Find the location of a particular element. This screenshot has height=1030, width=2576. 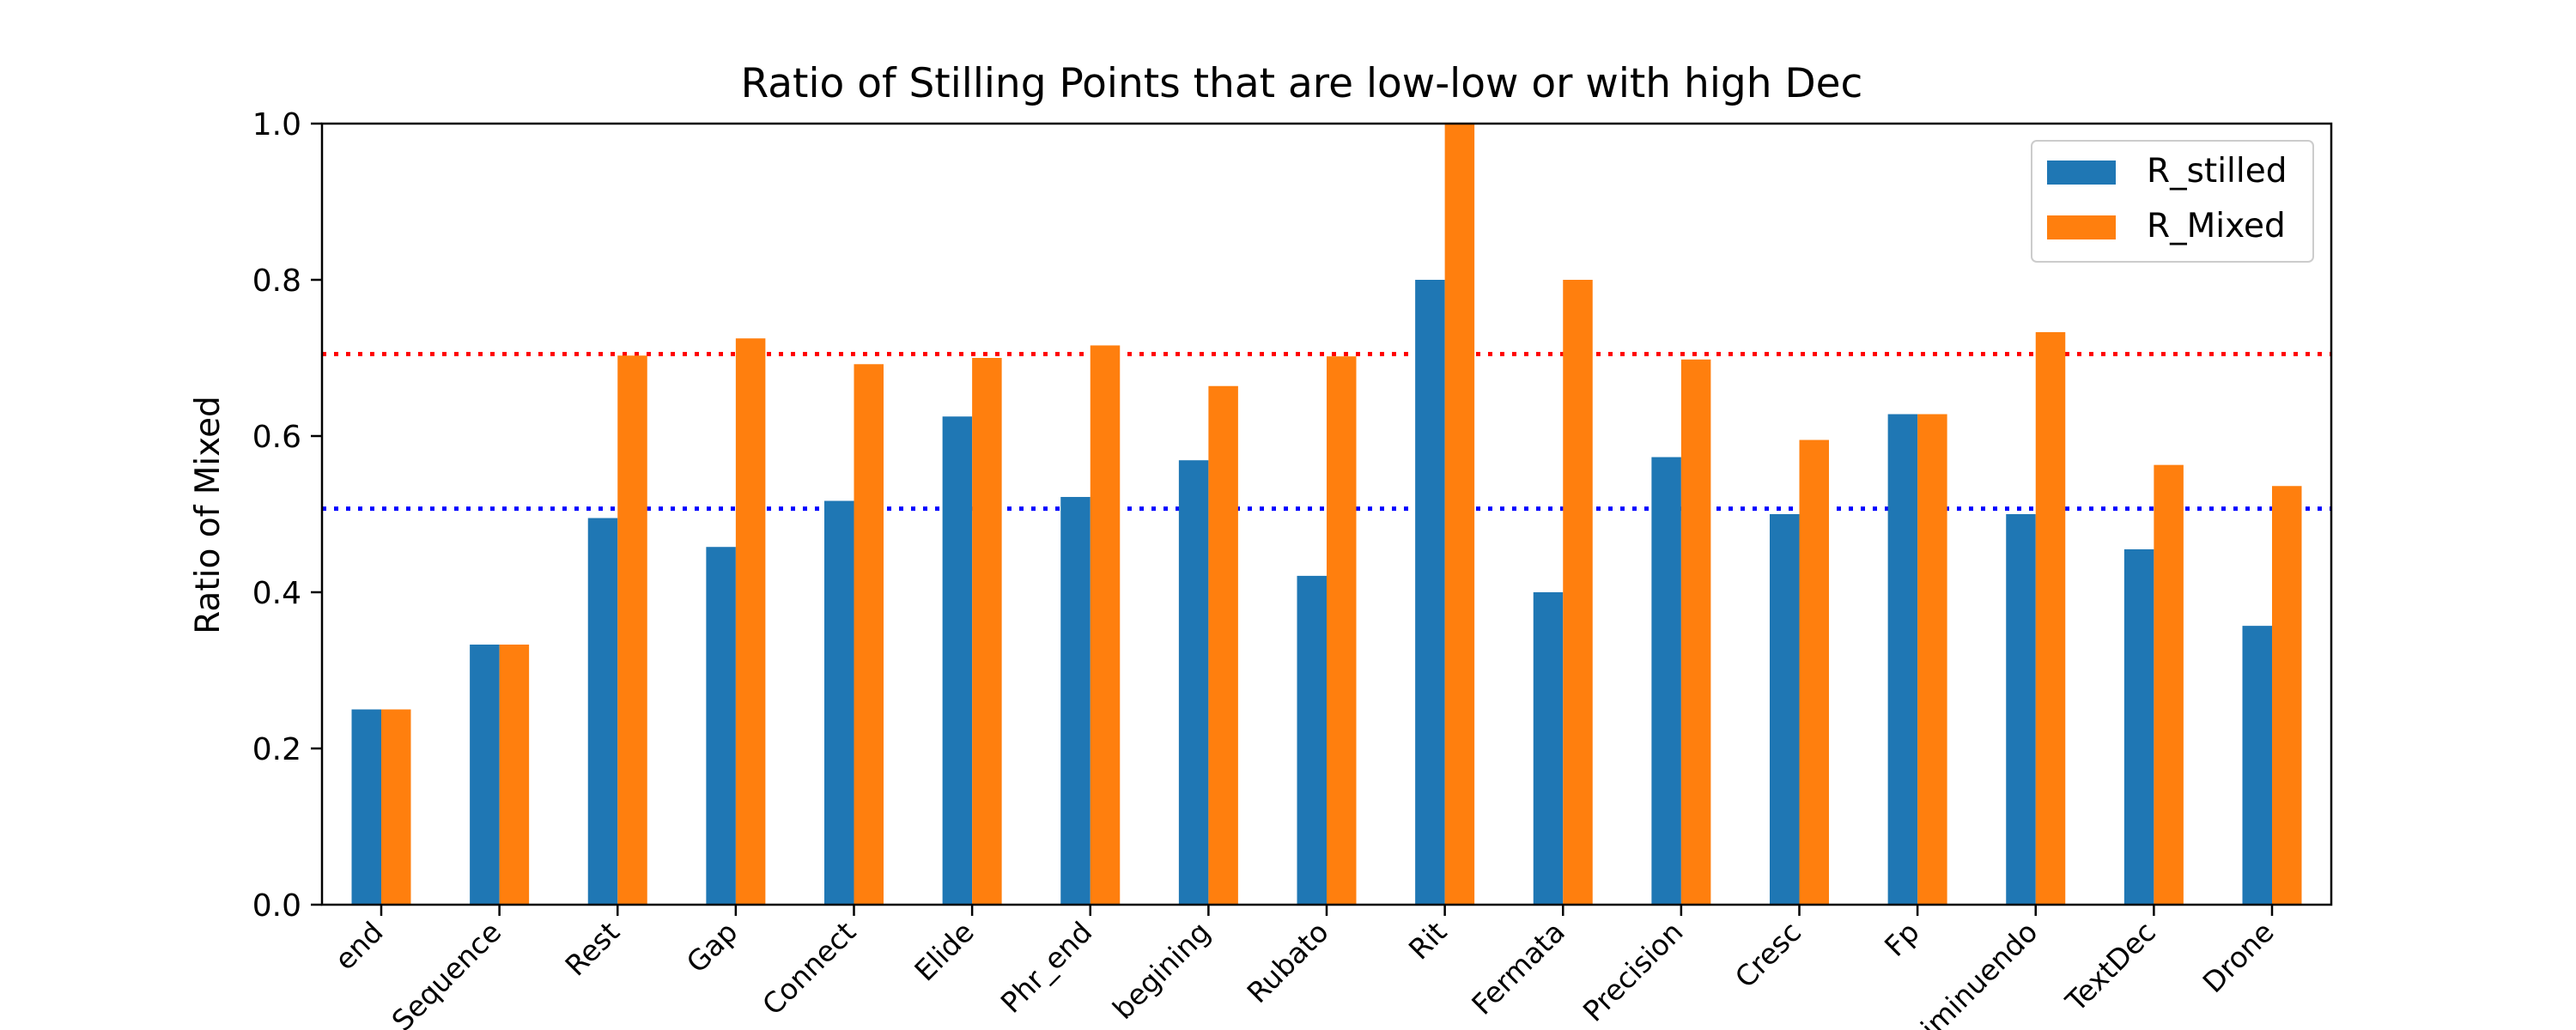

bar-r-stilled-gap is located at coordinates (721, 726).